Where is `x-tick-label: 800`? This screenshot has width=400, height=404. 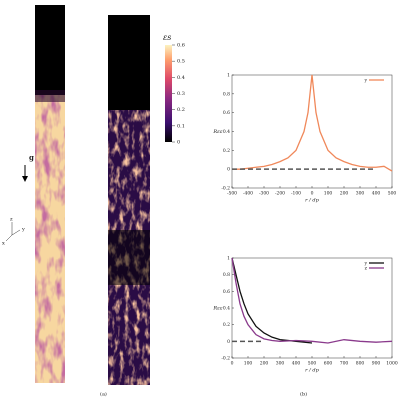 x-tick-label: 800 is located at coordinates (360, 364).